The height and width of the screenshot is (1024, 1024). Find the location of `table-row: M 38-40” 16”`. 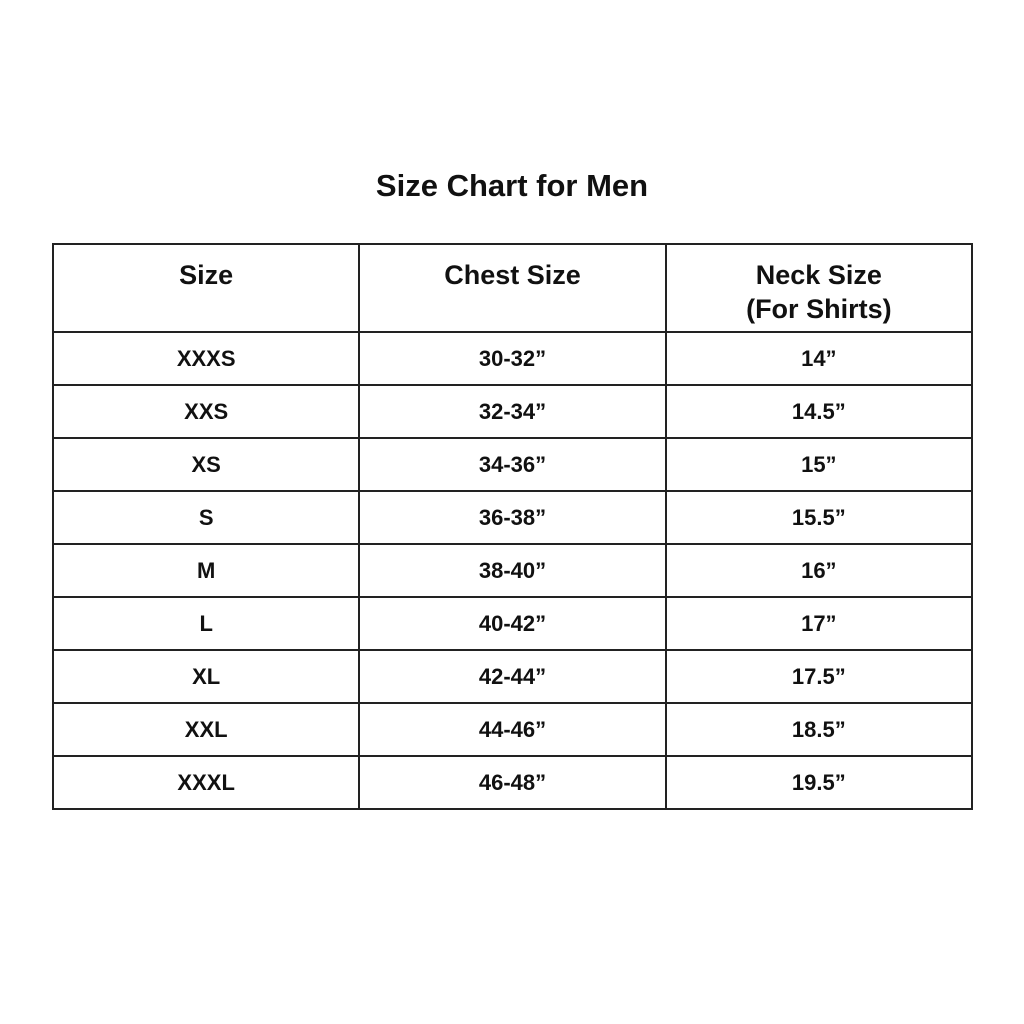

table-row: M 38-40” 16” is located at coordinates (512, 570).